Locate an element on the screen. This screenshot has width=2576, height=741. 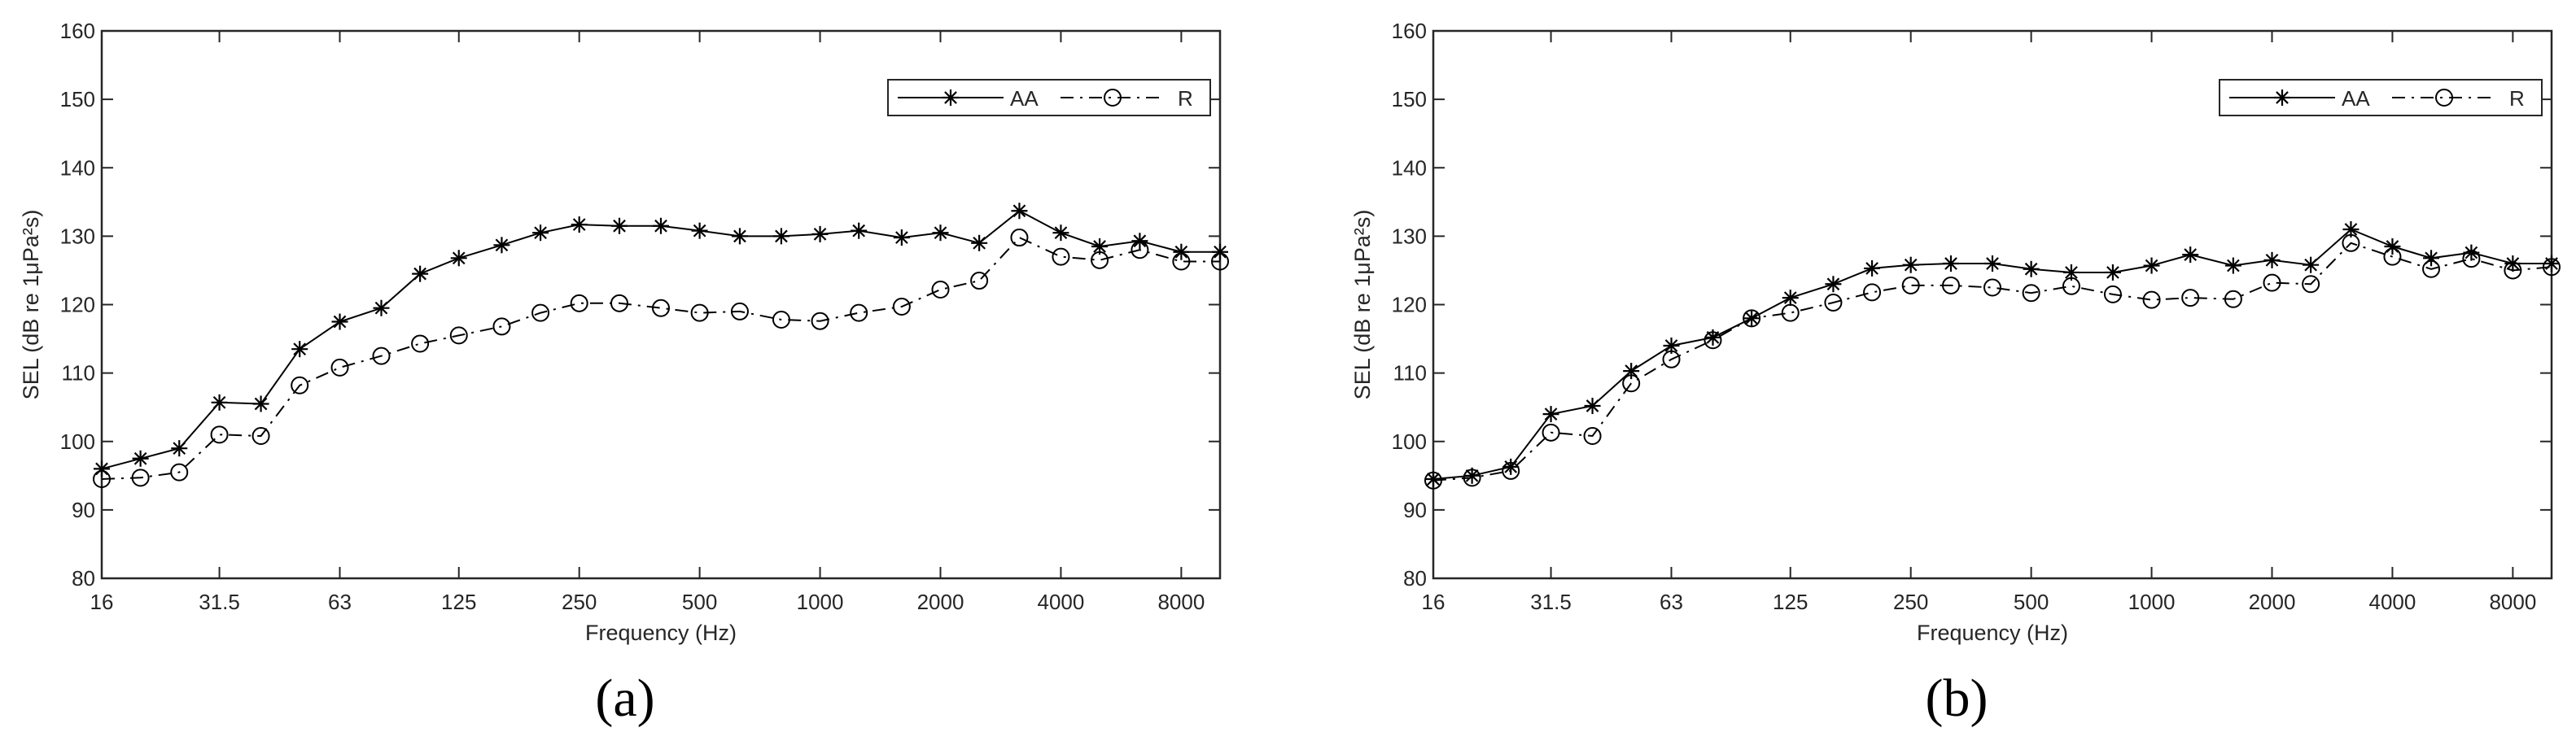
x-tick-label: 125 is located at coordinates (459, 602).